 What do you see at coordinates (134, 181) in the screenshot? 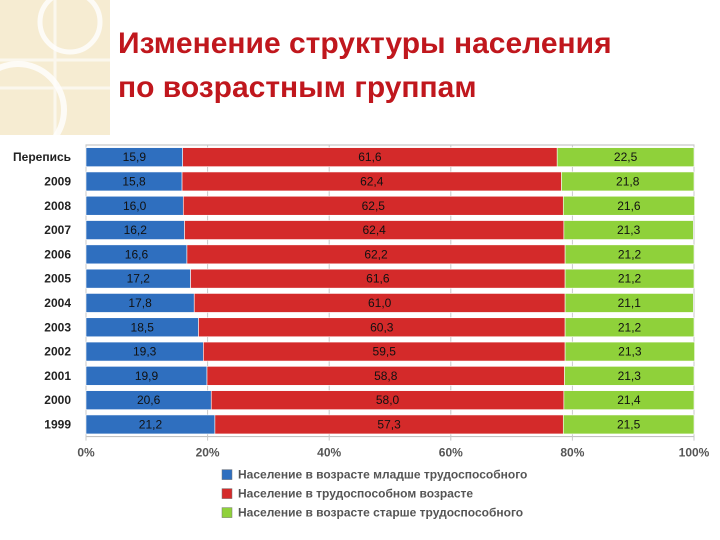
I see `data-label: 15,8` at bounding box center [134, 181].